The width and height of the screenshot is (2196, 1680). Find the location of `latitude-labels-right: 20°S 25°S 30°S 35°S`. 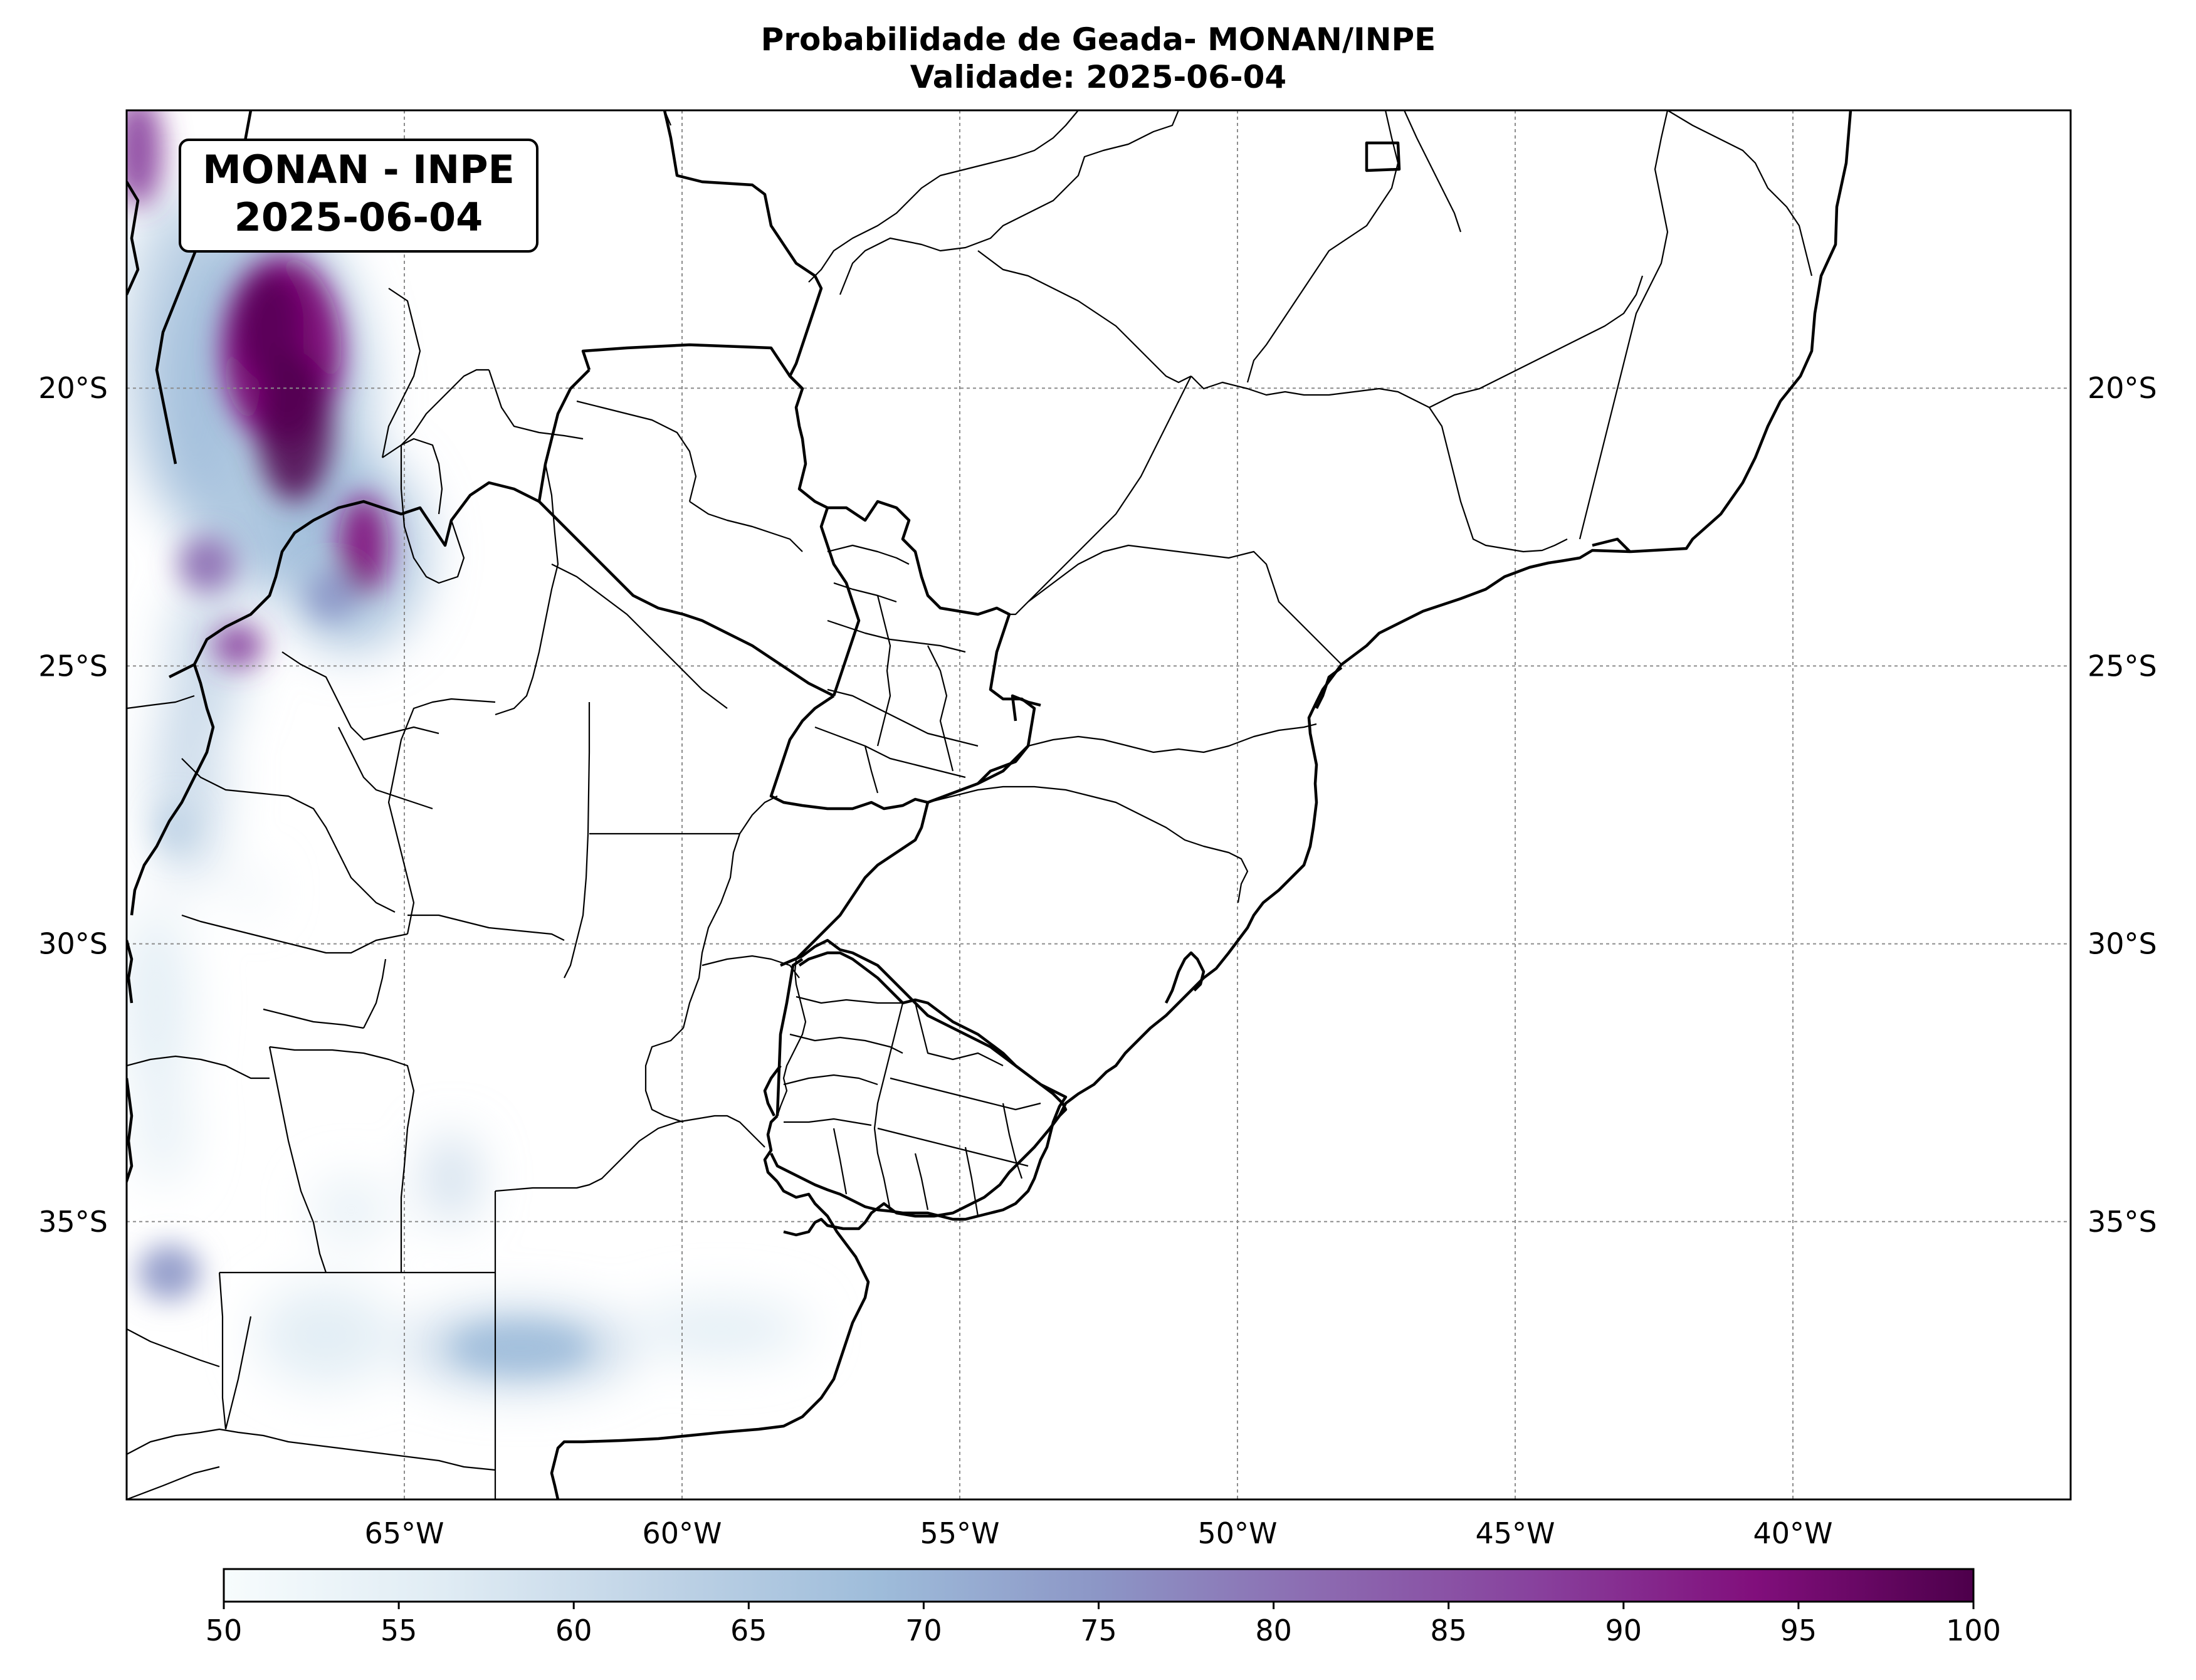

latitude-labels-right: 20°S 25°S 30°S 35°S is located at coordinates (2122, 805).